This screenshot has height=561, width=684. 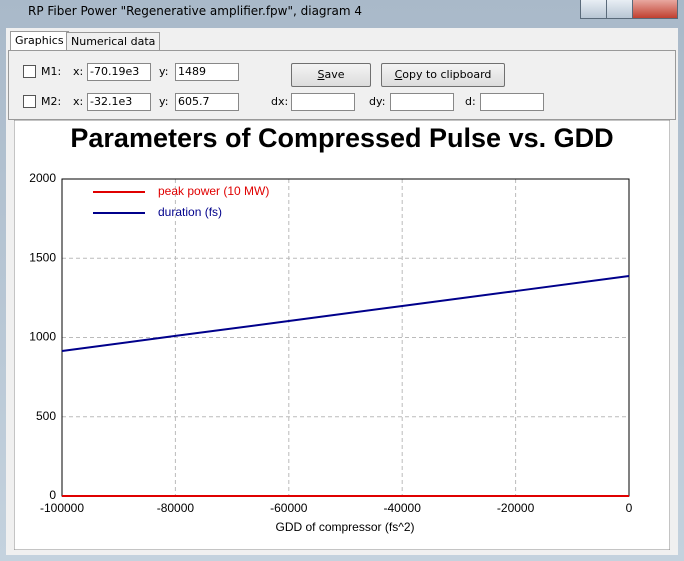 I want to click on tab: Numerical data, so click(x=113, y=41).